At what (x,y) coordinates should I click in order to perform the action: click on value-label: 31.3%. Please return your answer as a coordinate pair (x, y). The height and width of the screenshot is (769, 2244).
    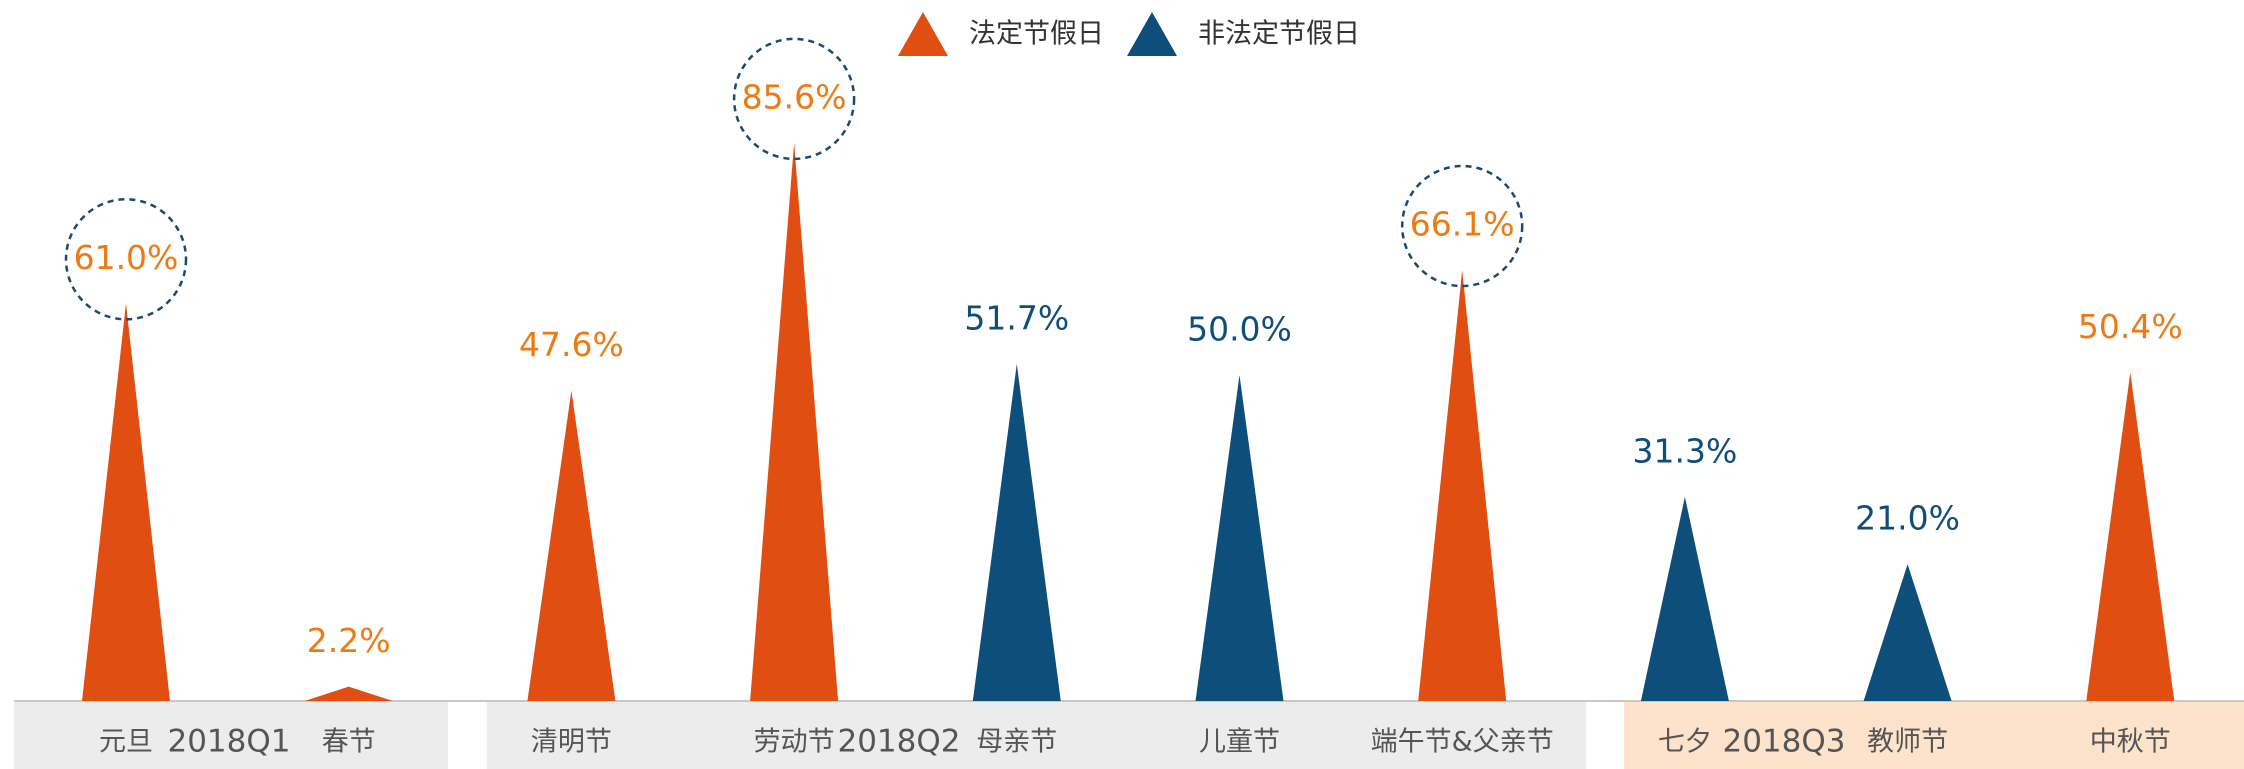
    Looking at the image, I should click on (1684, 450).